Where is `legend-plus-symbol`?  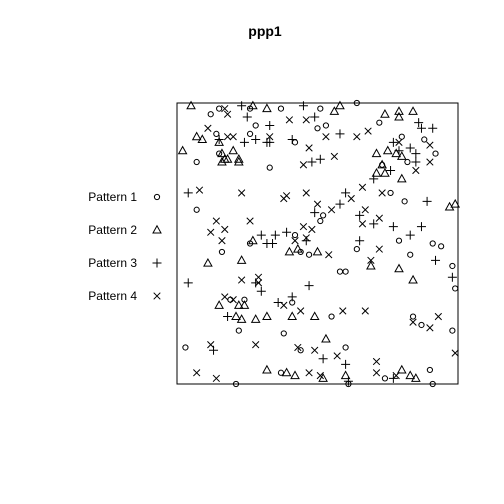
legend-plus-symbol is located at coordinates (157, 263).